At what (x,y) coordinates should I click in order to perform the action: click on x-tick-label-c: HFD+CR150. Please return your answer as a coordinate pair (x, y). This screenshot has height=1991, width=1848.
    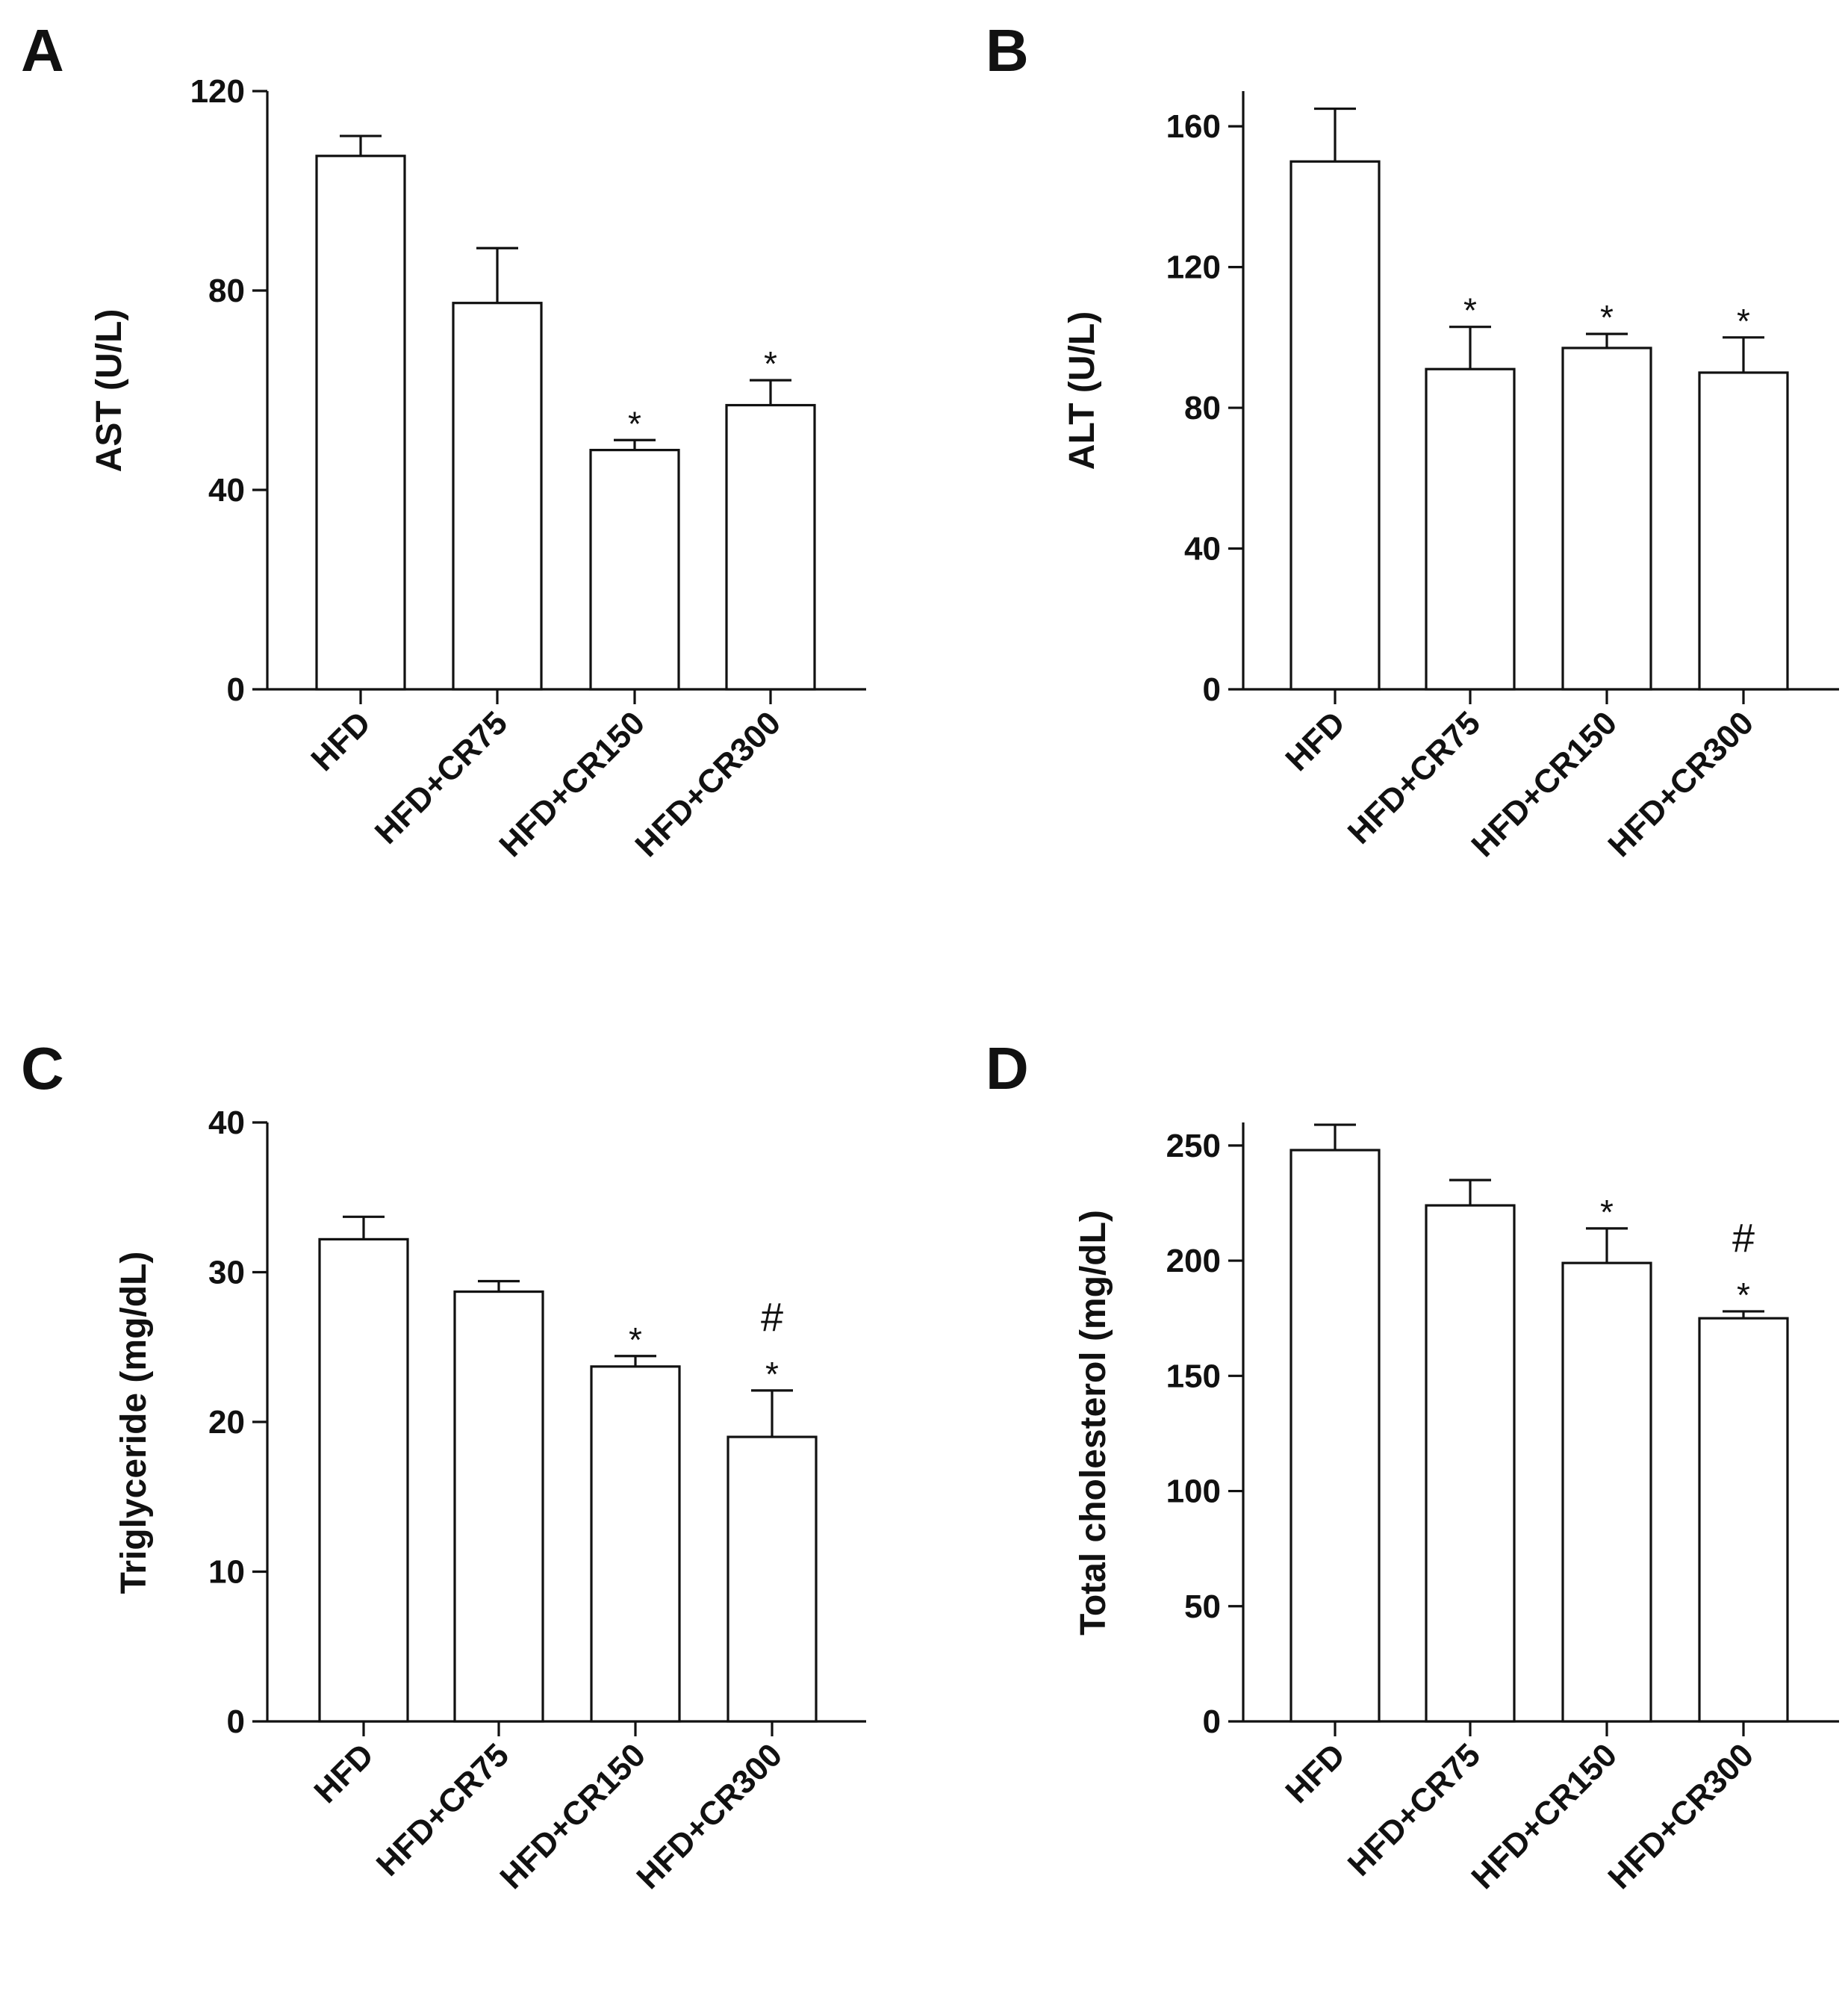
    Looking at the image, I should click on (573, 1816).